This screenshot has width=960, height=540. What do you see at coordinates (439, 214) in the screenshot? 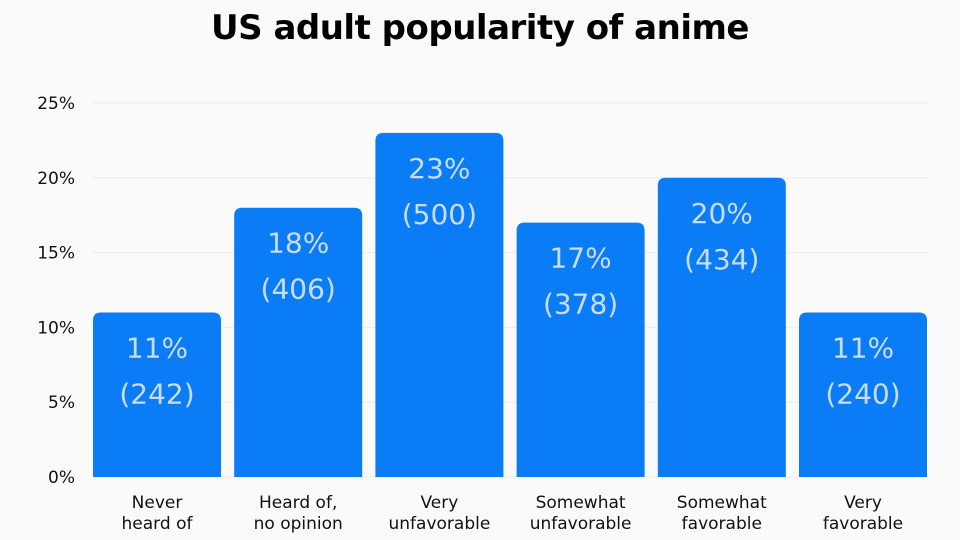
I see `count-label: (500)` at bounding box center [439, 214].